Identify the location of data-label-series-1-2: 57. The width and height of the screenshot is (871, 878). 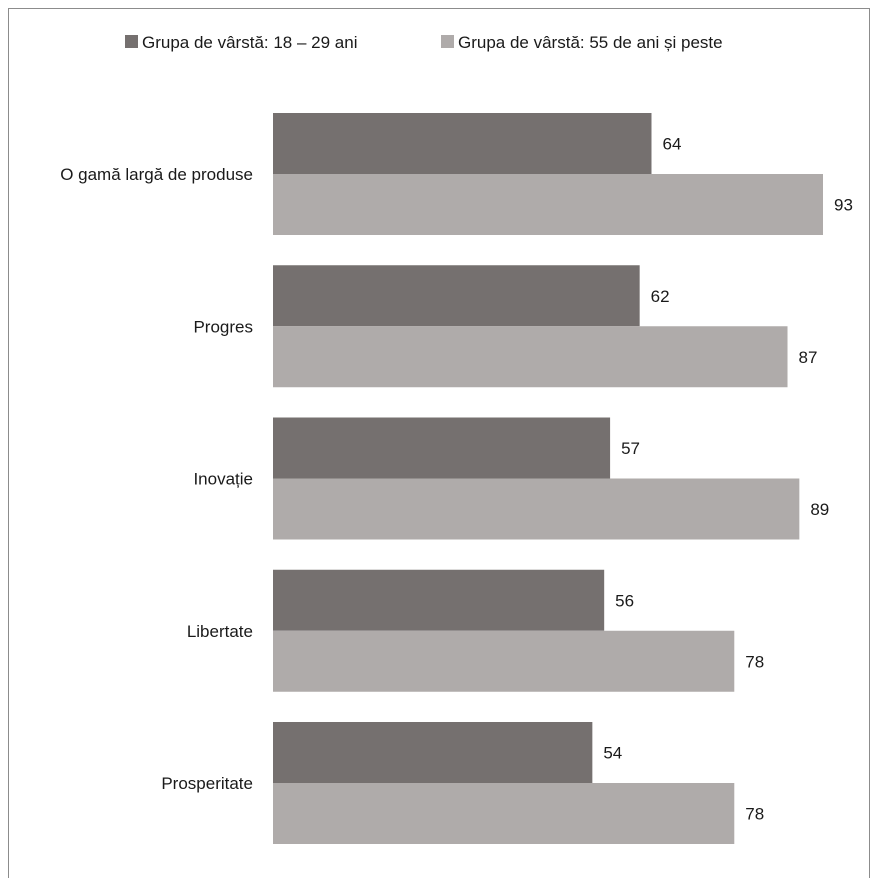
(630, 448).